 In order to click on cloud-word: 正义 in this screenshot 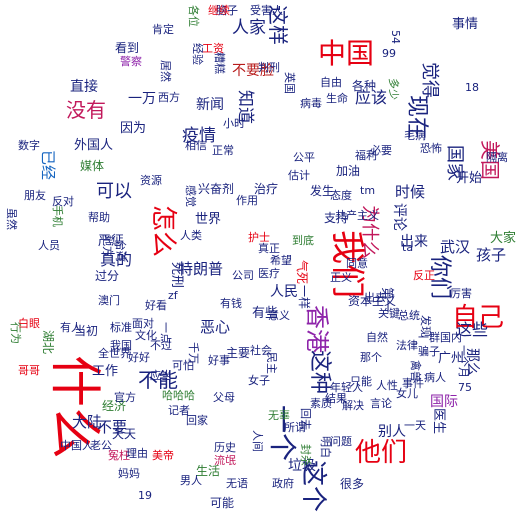, I will do `click(341, 277)`.